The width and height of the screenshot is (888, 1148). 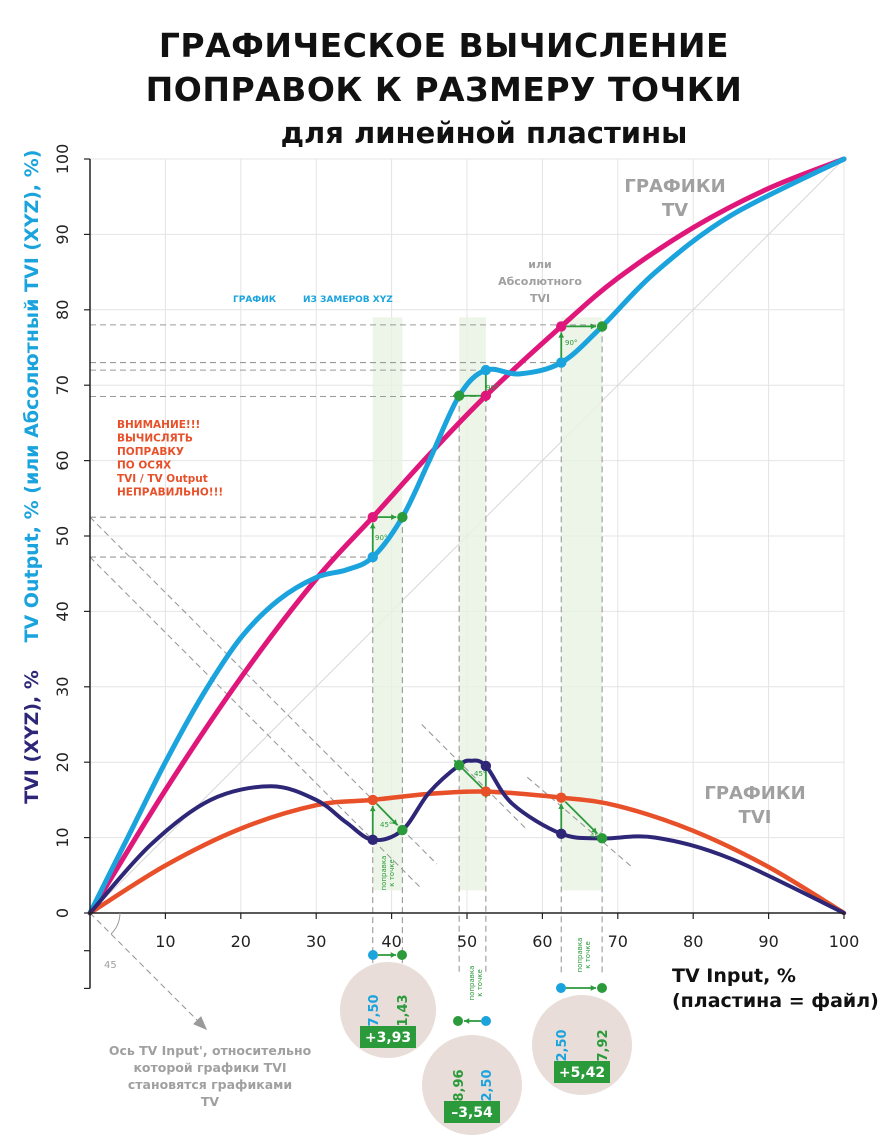 What do you see at coordinates (768, 941) in the screenshot?
I see `x-tick-label: 90` at bounding box center [768, 941].